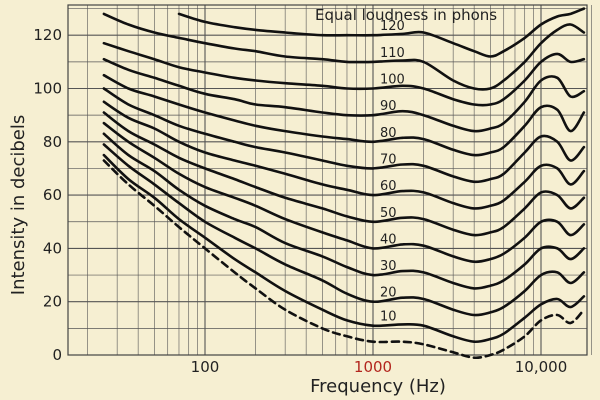  Describe the element at coordinates (205, 367) in the screenshot. I see `x-tick-label: 100` at that location.